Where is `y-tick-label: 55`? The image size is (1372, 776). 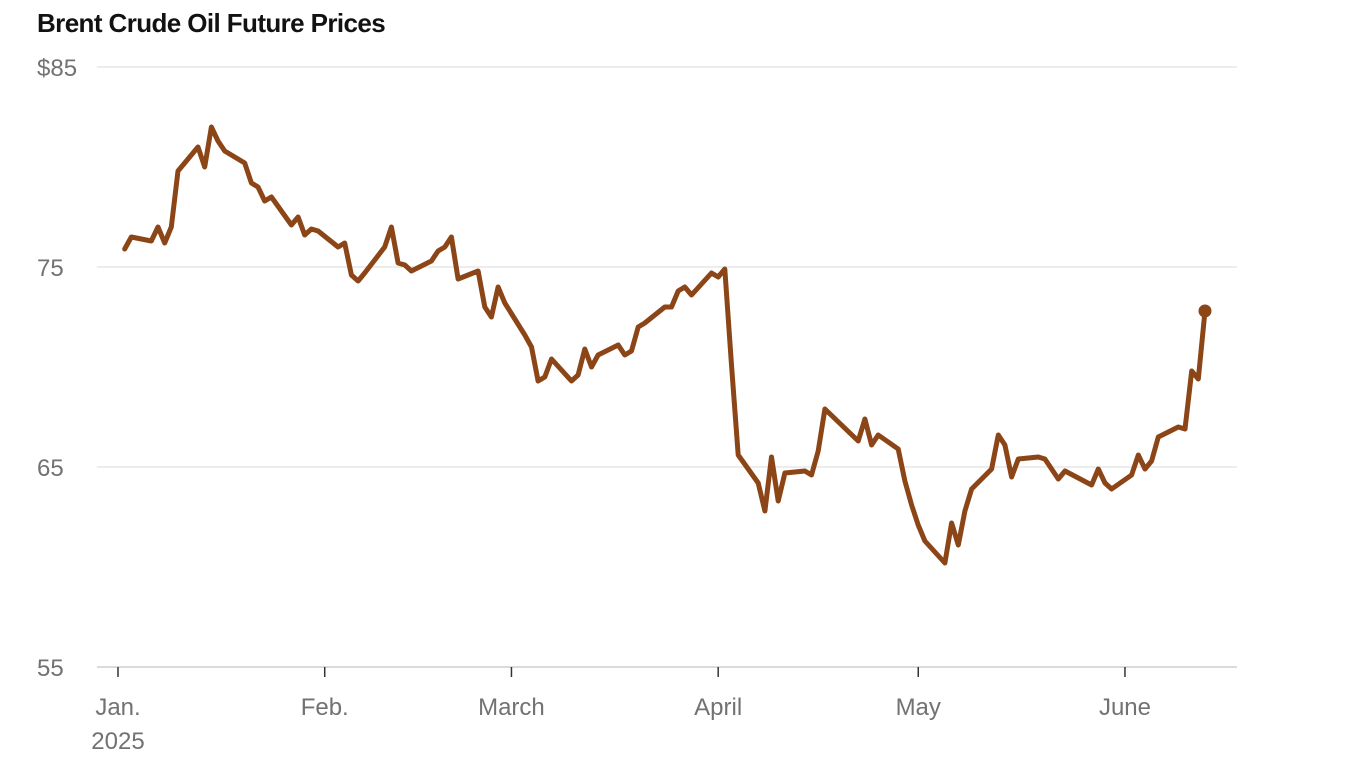
y-tick-label: 55 is located at coordinates (50, 668).